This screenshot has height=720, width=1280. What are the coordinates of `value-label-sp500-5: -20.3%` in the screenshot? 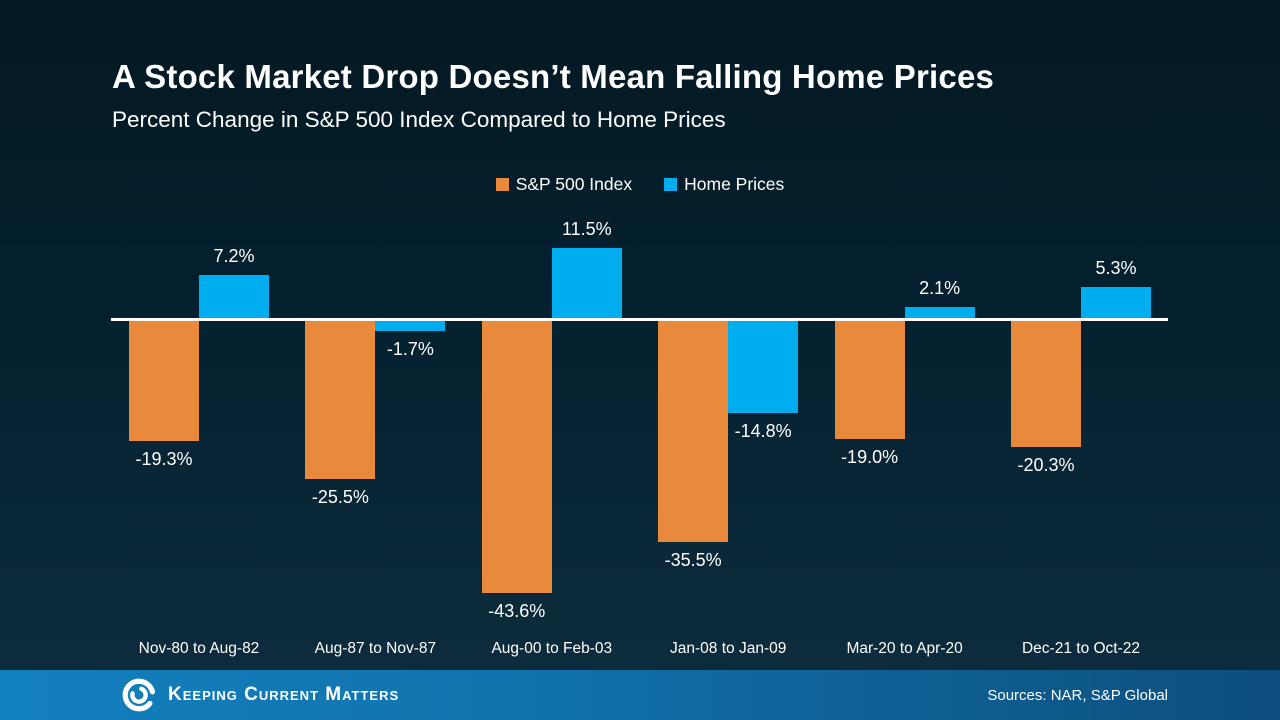 It's located at (1046, 464).